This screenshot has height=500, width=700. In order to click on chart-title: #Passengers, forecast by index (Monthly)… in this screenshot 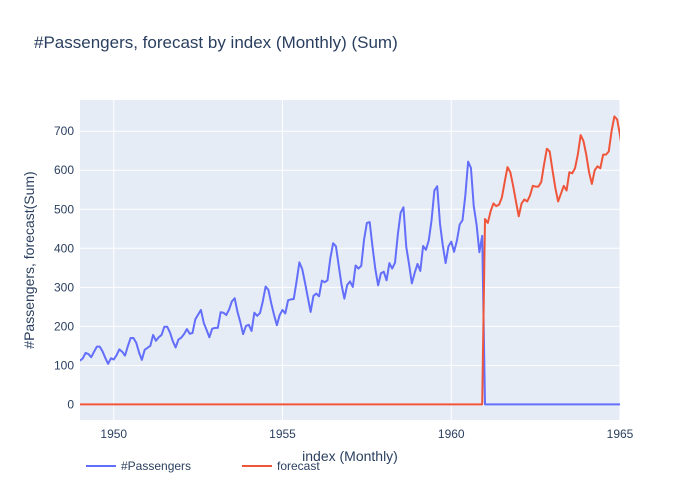, I will do `click(216, 42)`.